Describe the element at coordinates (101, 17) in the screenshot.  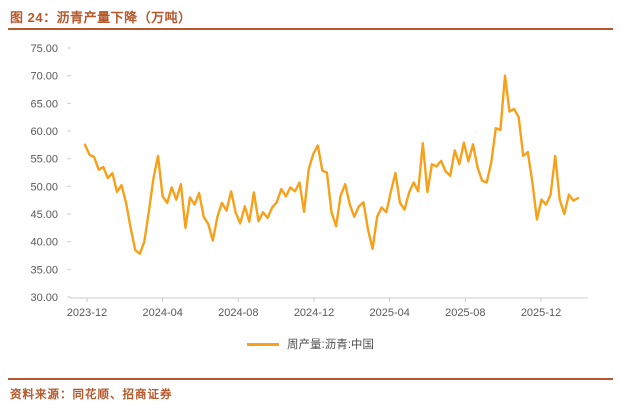
I see `figure-title: 图 24：沥青产量下降（万吨）` at that location.